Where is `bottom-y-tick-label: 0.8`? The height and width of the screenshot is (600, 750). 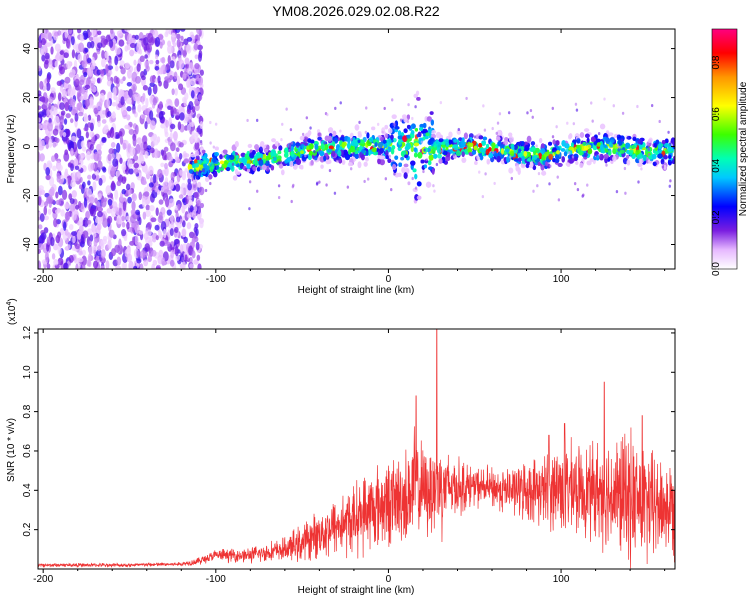 bottom-y-tick-label: 0.8 is located at coordinates (27, 411).